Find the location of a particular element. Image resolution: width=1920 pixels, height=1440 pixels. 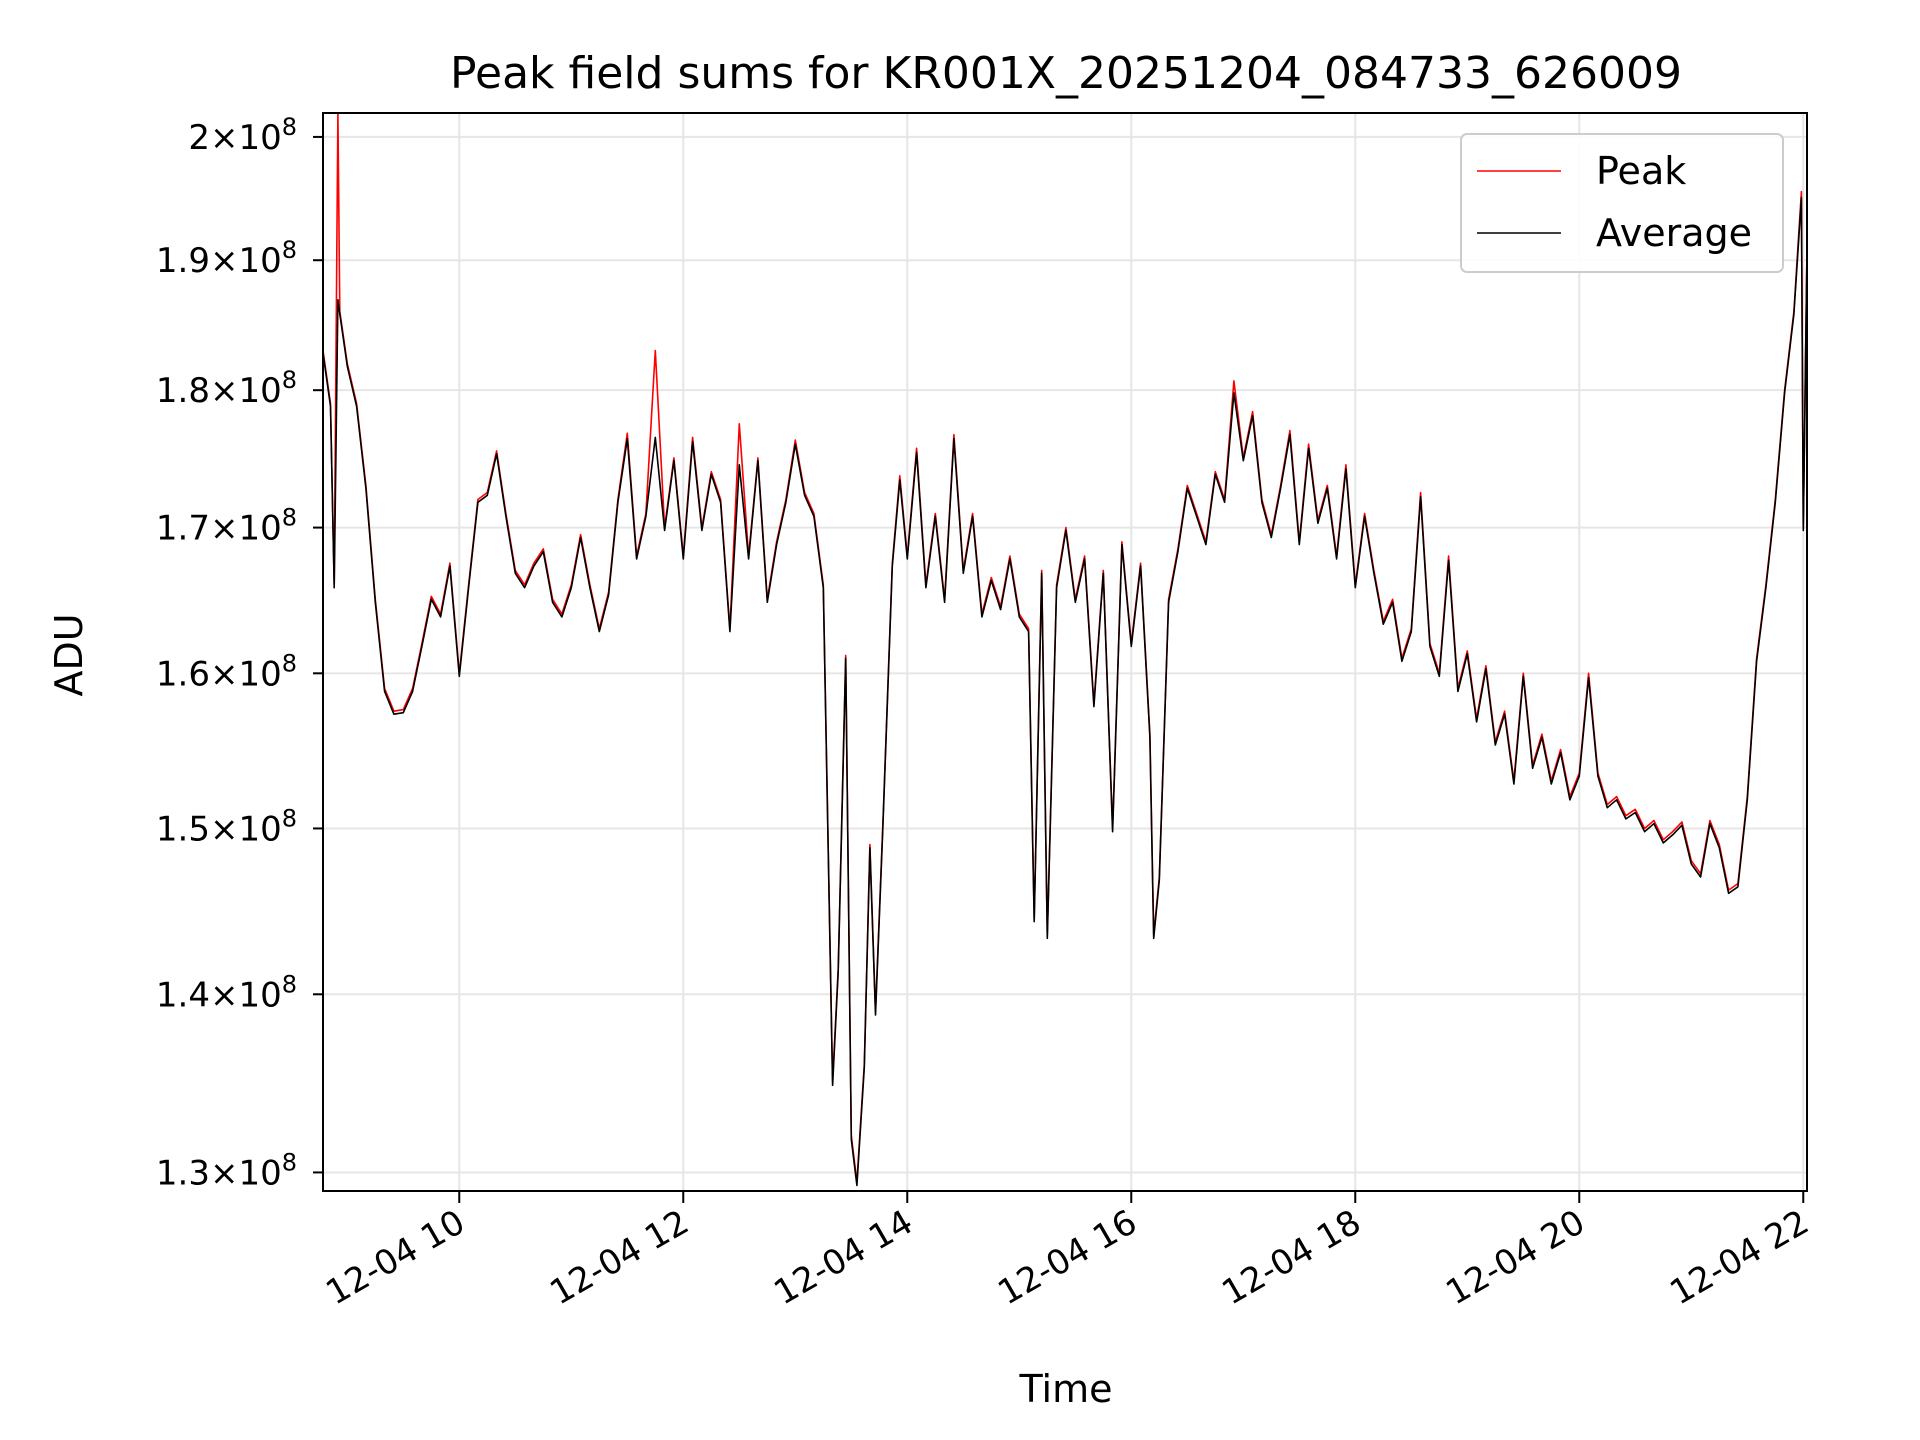

y-tick-label: 1.6×108 is located at coordinates (226, 671).